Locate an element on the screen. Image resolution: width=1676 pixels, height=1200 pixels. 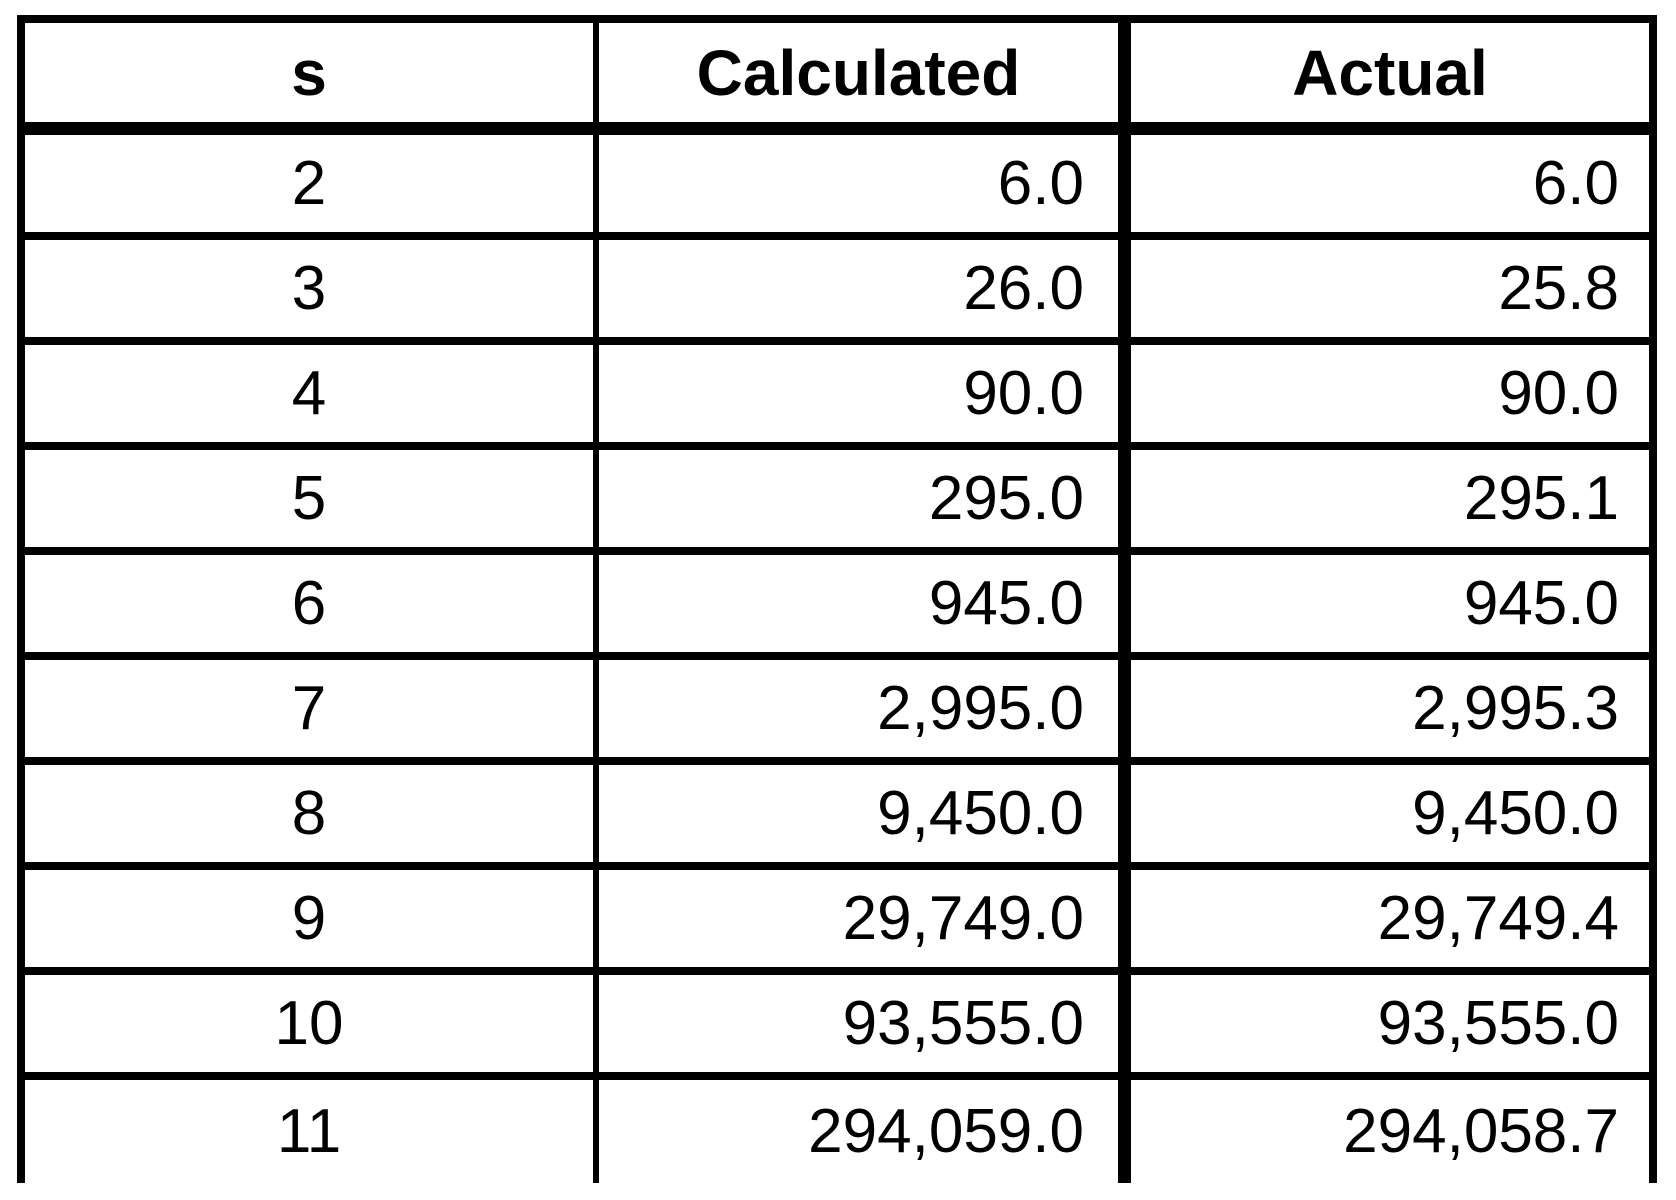
cell-actual: 29,749.4 is located at coordinates (1498, 918).